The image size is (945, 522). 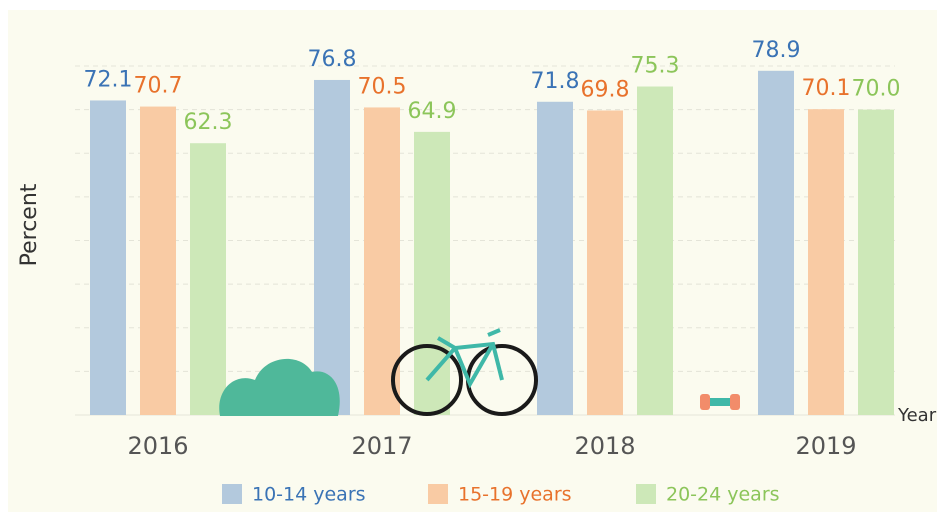 What do you see at coordinates (876, 89) in the screenshot?
I see `value-label: 70.0` at bounding box center [876, 89].